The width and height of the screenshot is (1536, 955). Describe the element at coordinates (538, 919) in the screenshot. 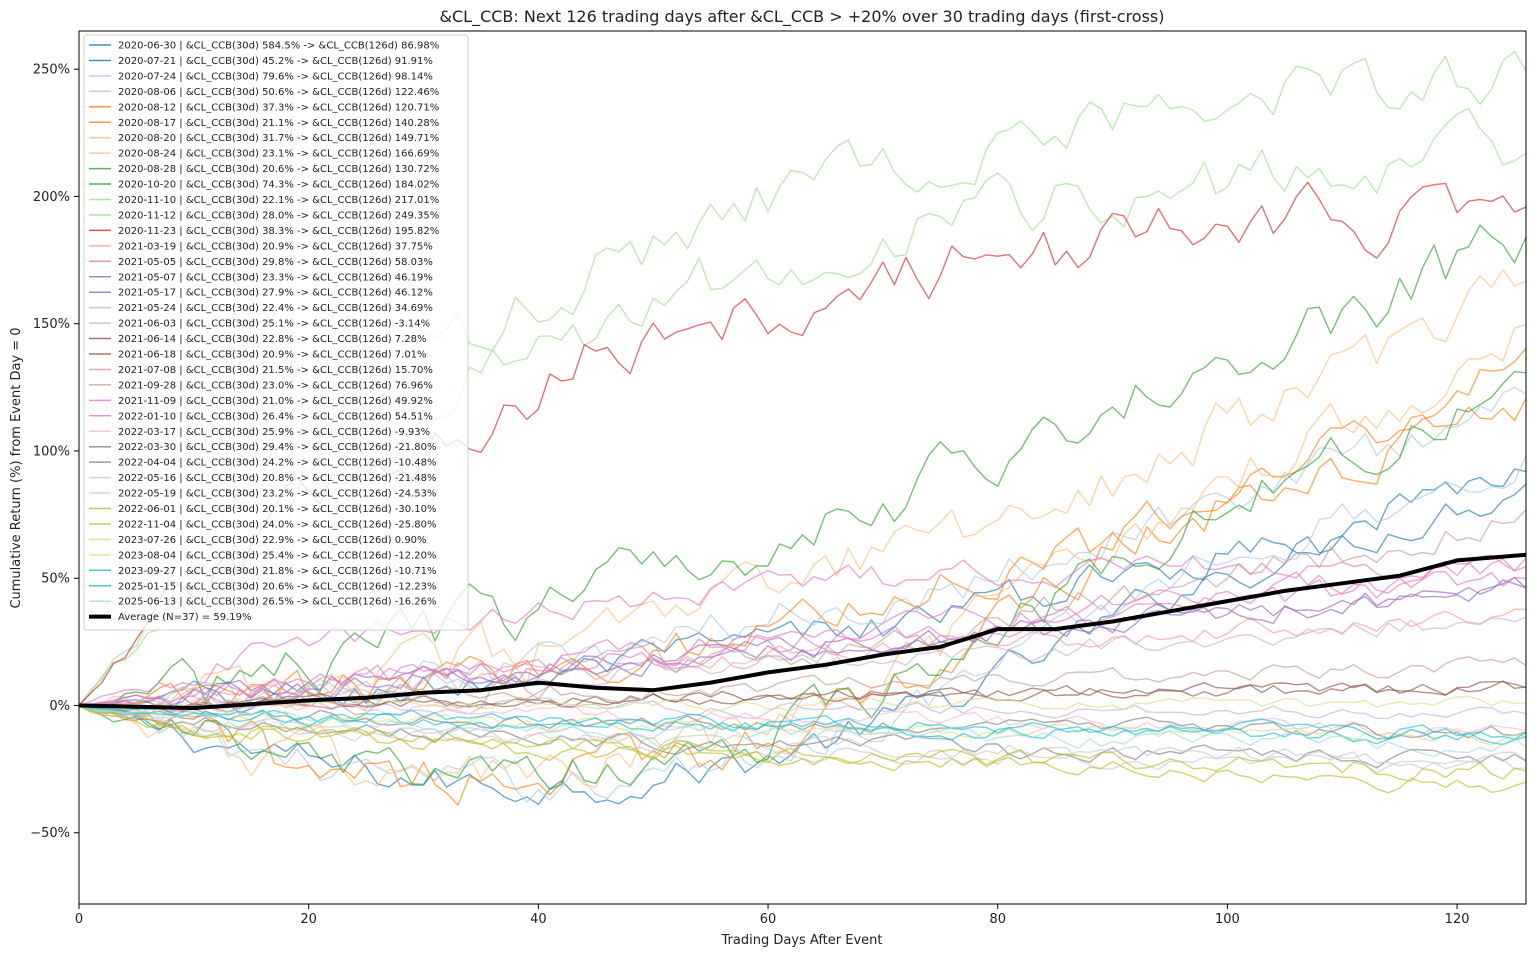

I see `x-tick-label: 40` at that location.